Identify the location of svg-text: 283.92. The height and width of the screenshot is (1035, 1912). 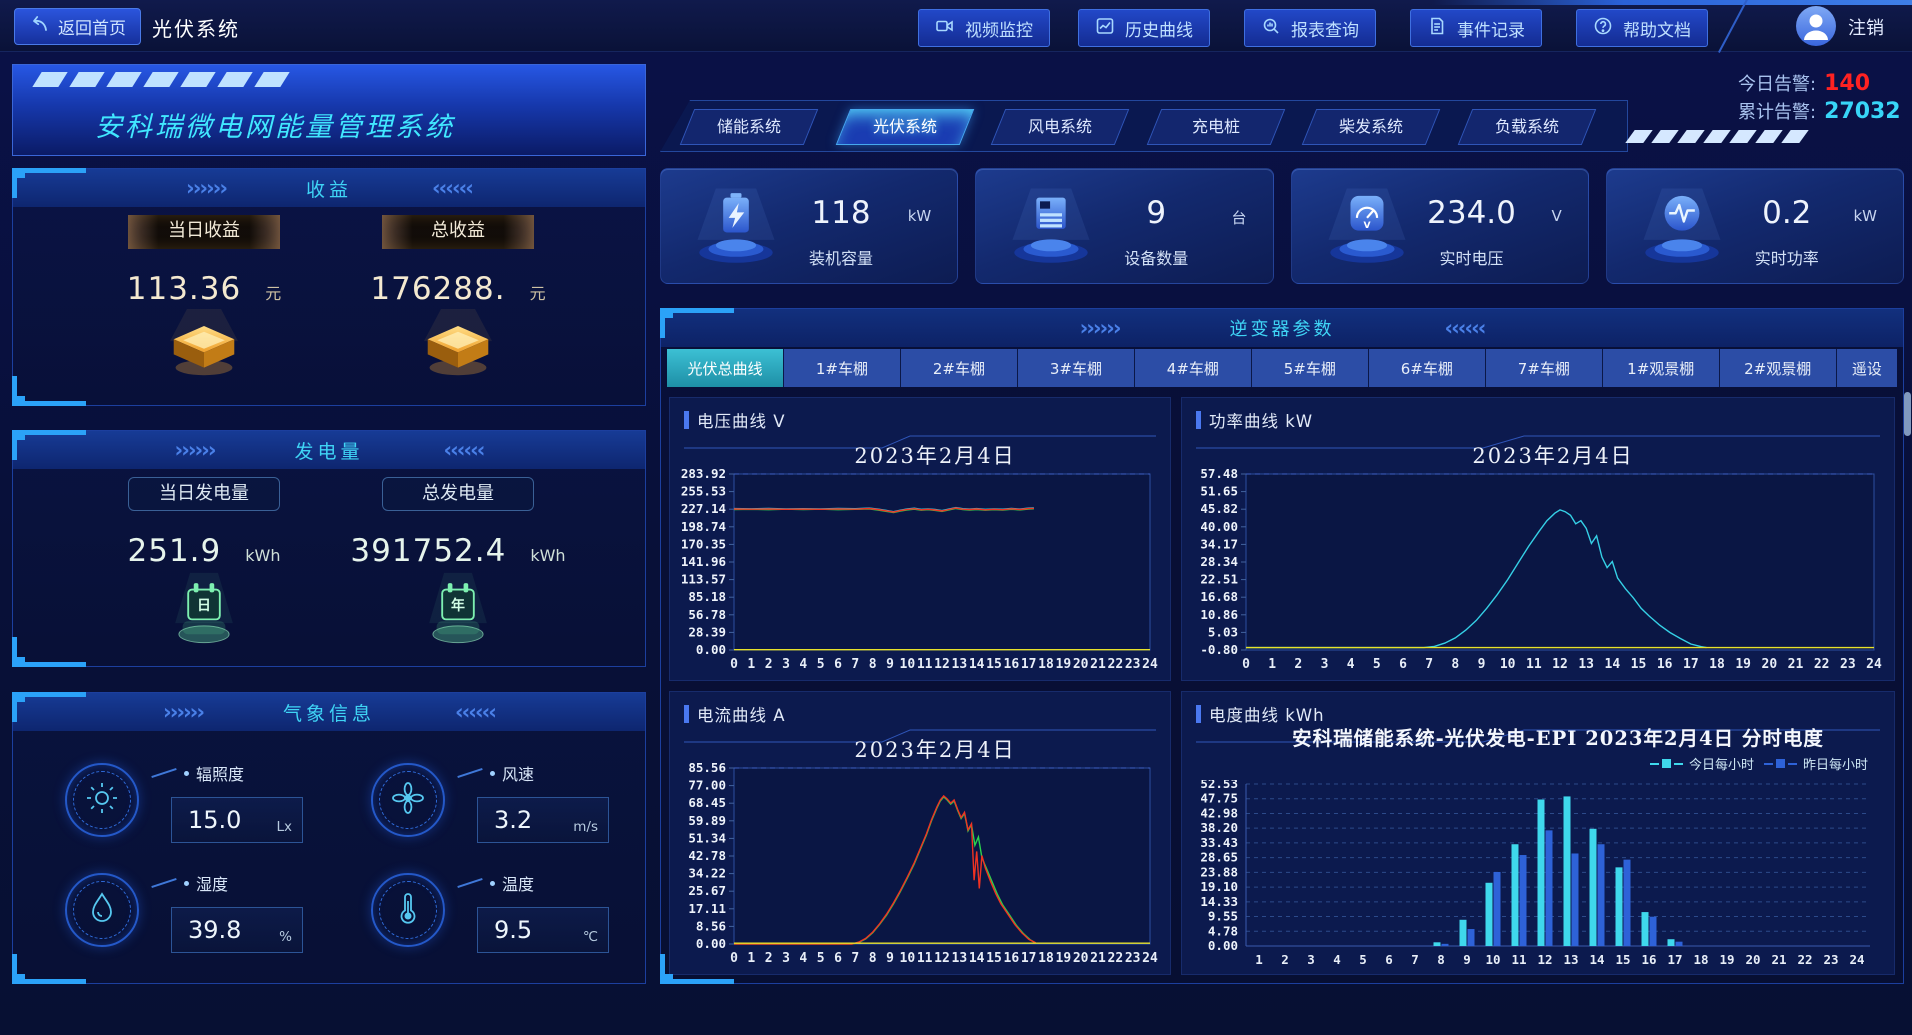
(703, 474).